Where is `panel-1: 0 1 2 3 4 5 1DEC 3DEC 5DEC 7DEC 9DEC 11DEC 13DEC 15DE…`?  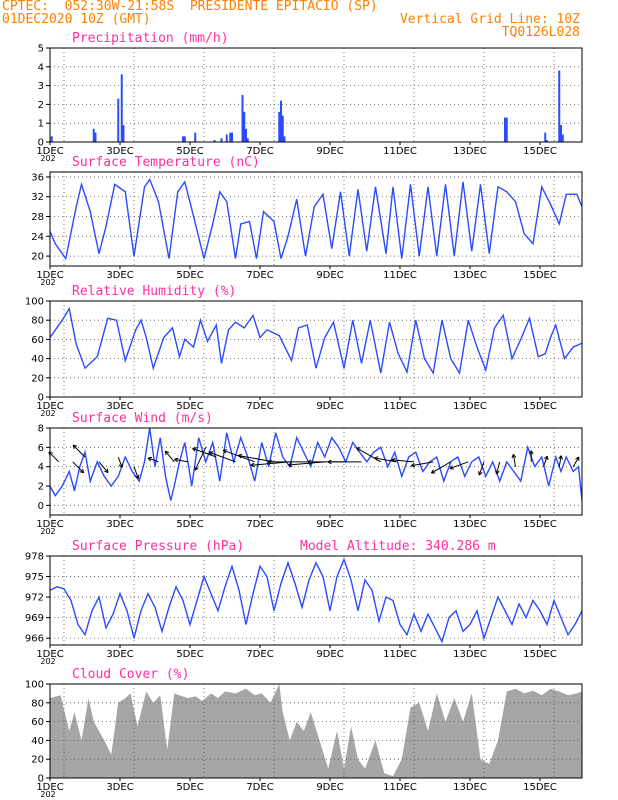 panel-1: 0 1 2 3 4 5 1DEC 3DEC 5DEC 7DEC 9DEC 11DEC 13DEC 15DE… is located at coordinates (309, 97).